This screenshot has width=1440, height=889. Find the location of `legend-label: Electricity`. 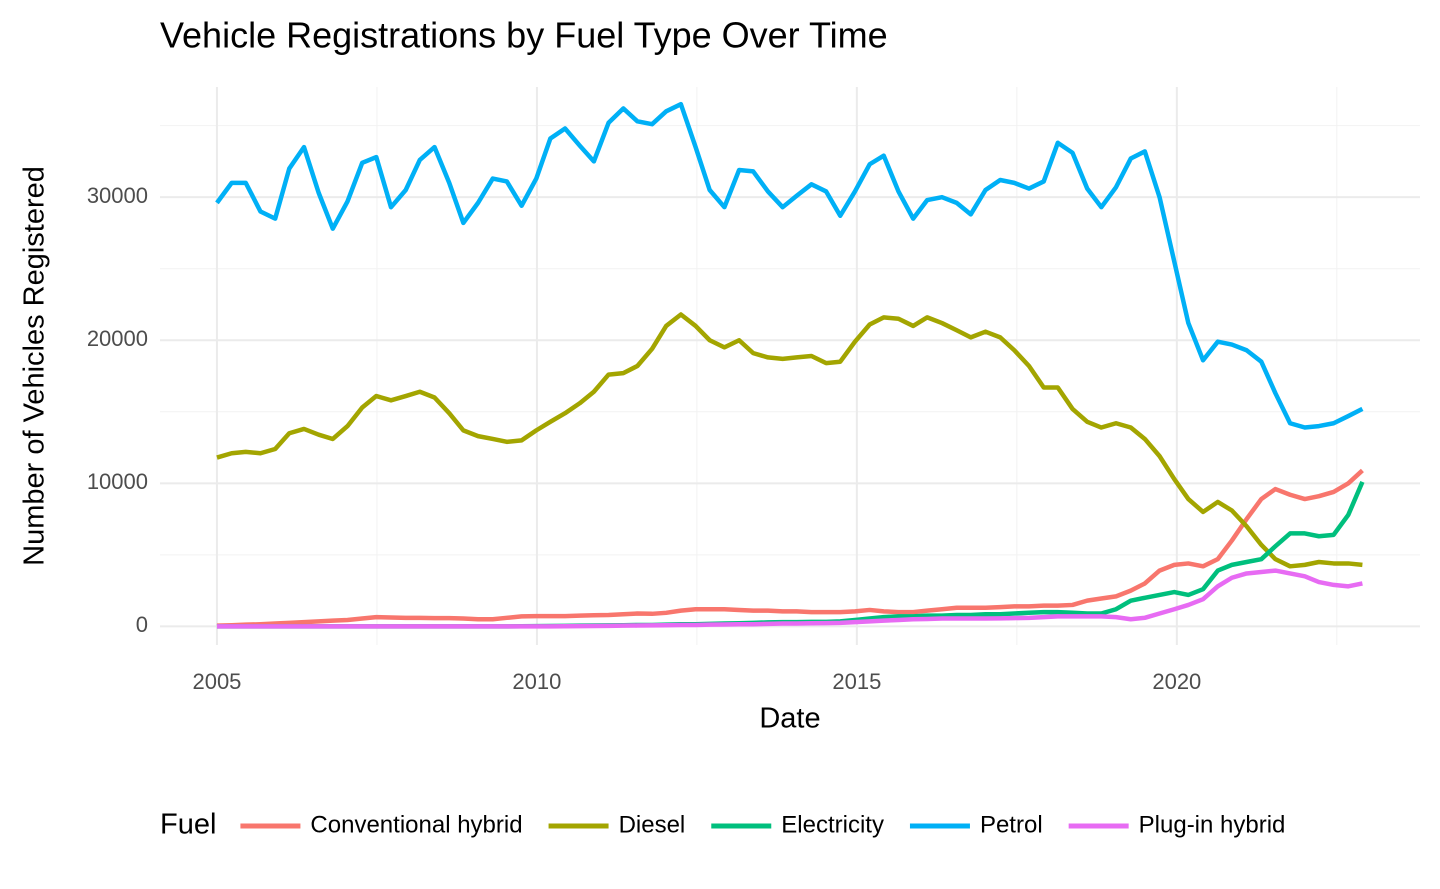

legend-label: Electricity is located at coordinates (832, 824).